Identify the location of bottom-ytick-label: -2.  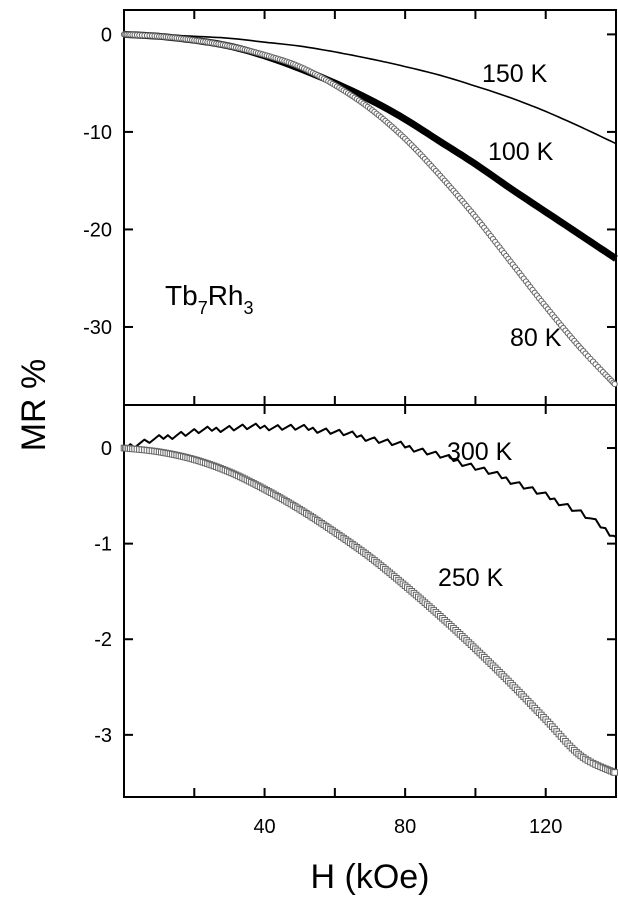
(103, 640).